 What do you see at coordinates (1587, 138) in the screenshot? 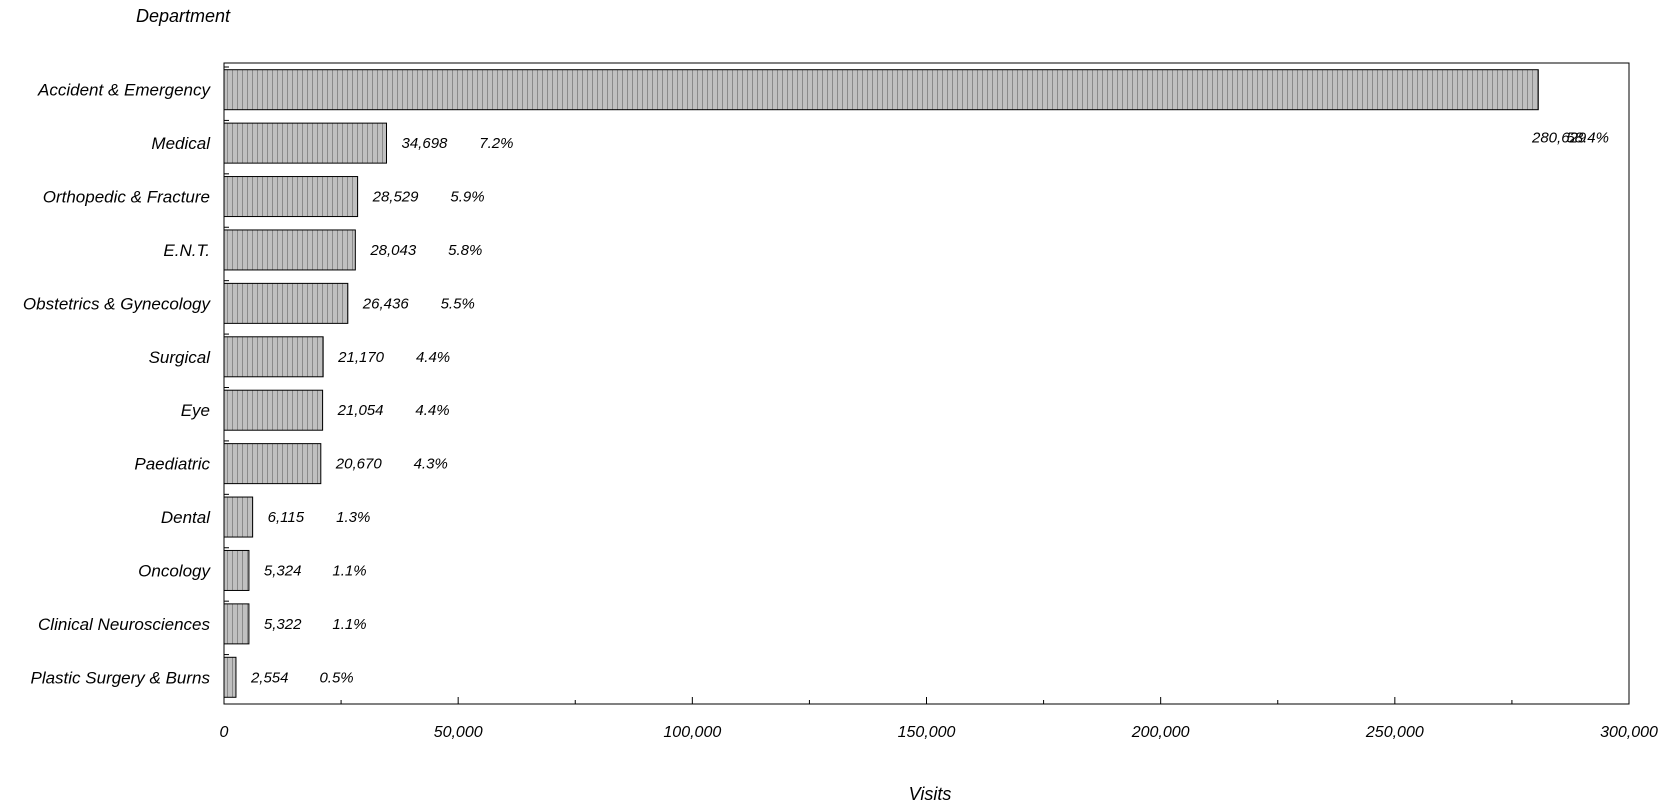
I see `percent-label: 58.4%` at bounding box center [1587, 138].